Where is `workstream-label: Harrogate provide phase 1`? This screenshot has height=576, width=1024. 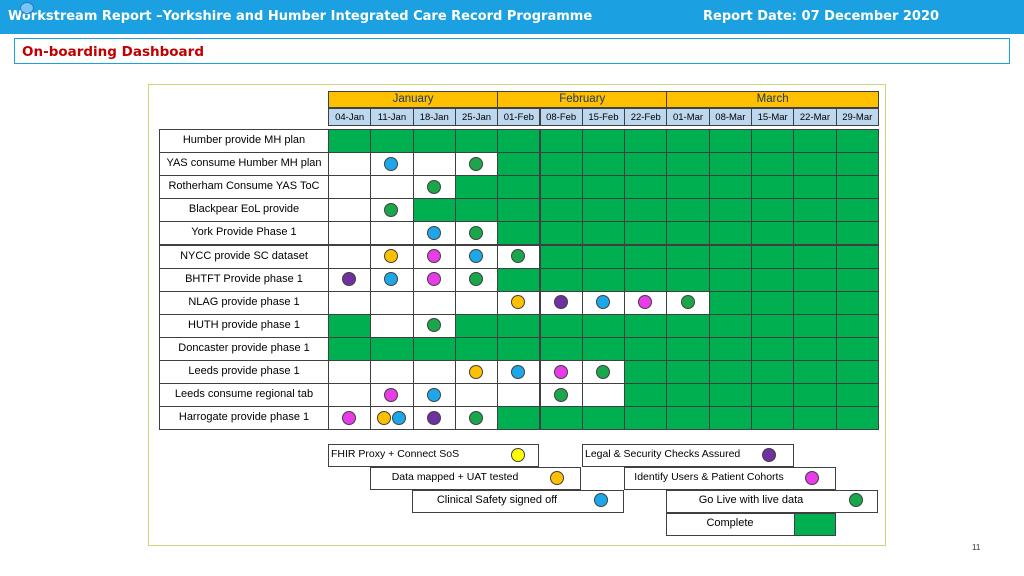 workstream-label: Harrogate provide phase 1 is located at coordinates (244, 418).